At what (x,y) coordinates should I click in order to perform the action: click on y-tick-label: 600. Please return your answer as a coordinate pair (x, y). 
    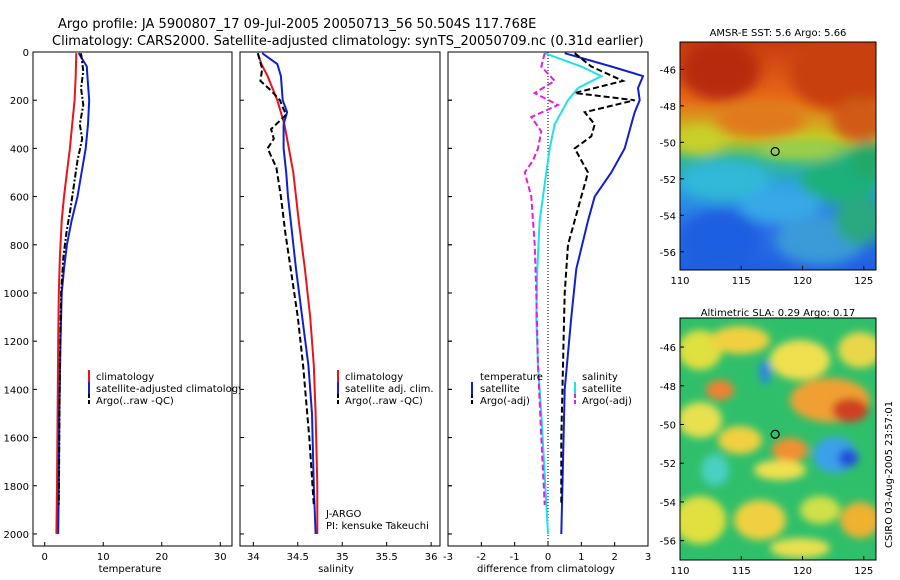
    Looking at the image, I should click on (19, 198).